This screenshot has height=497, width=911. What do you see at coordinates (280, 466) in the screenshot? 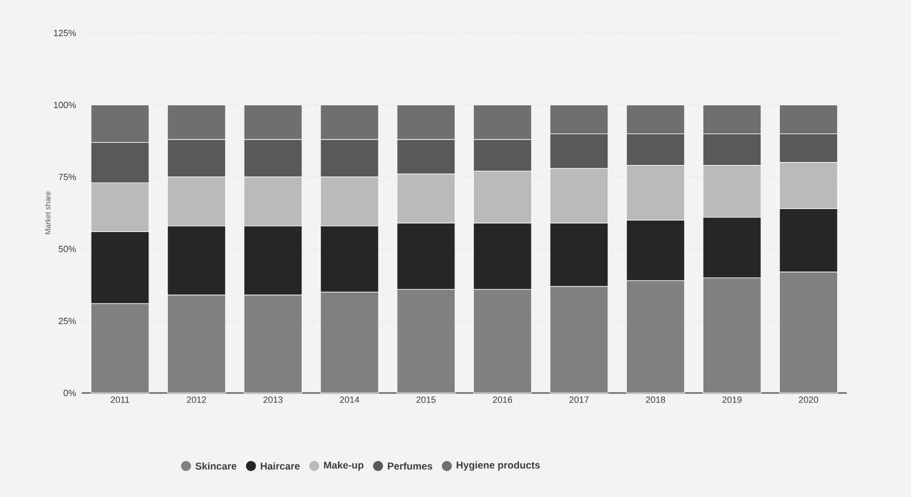
I see `legend-label: Haircare` at bounding box center [280, 466].